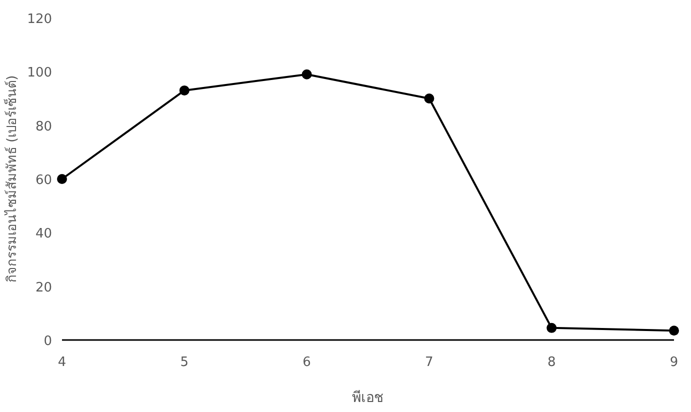  I want to click on y-tick-label: 40, so click(43, 234).